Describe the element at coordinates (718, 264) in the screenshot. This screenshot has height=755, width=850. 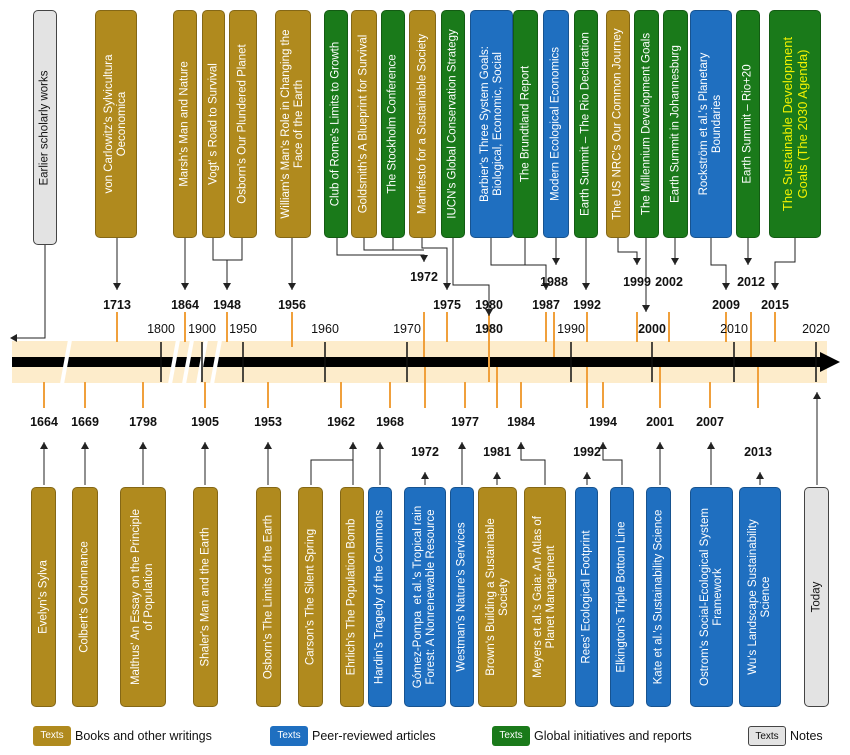
I see `conn-2009` at that location.